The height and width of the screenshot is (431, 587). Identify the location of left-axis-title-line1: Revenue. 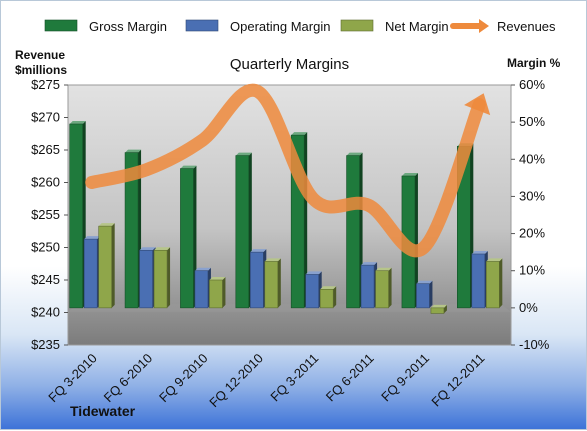
(40, 55).